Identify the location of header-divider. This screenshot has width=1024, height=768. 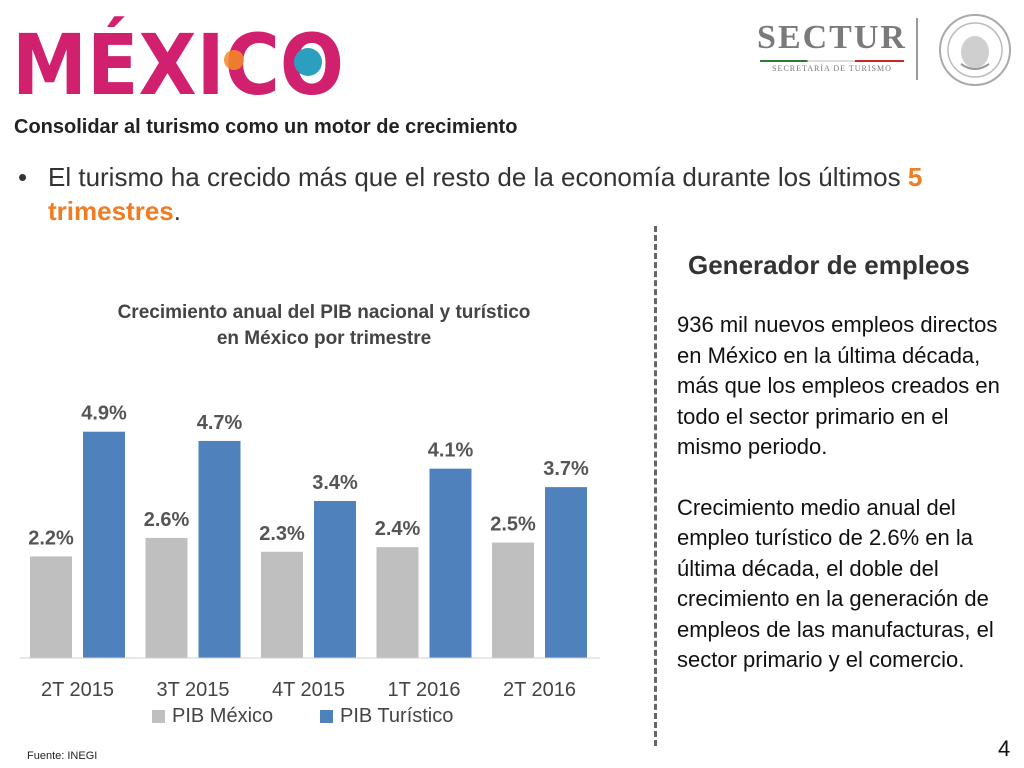
(917, 49).